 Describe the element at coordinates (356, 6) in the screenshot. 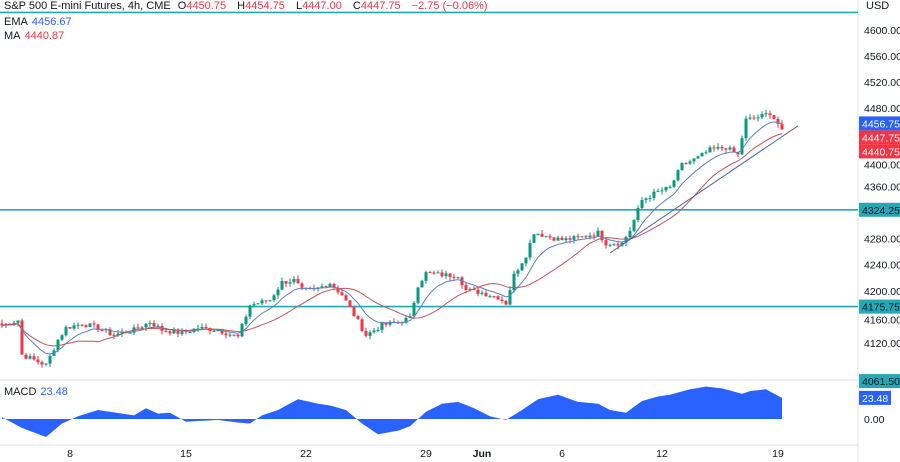

I see `close-label: C` at that location.